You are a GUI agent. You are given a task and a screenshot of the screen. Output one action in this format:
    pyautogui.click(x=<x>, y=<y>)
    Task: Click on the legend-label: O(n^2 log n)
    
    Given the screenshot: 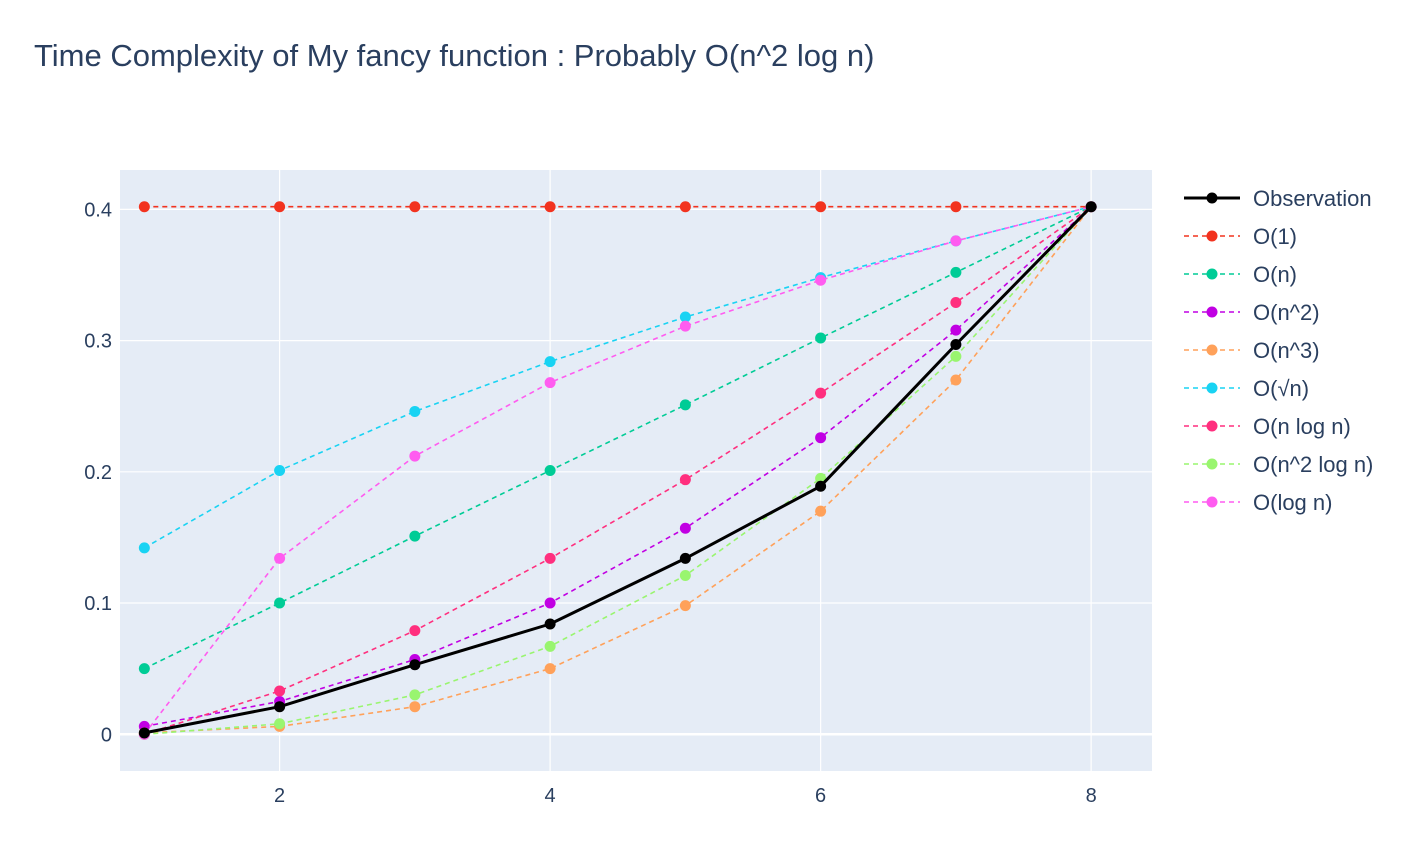 What is the action you would take?
    pyautogui.click(x=1313, y=464)
    